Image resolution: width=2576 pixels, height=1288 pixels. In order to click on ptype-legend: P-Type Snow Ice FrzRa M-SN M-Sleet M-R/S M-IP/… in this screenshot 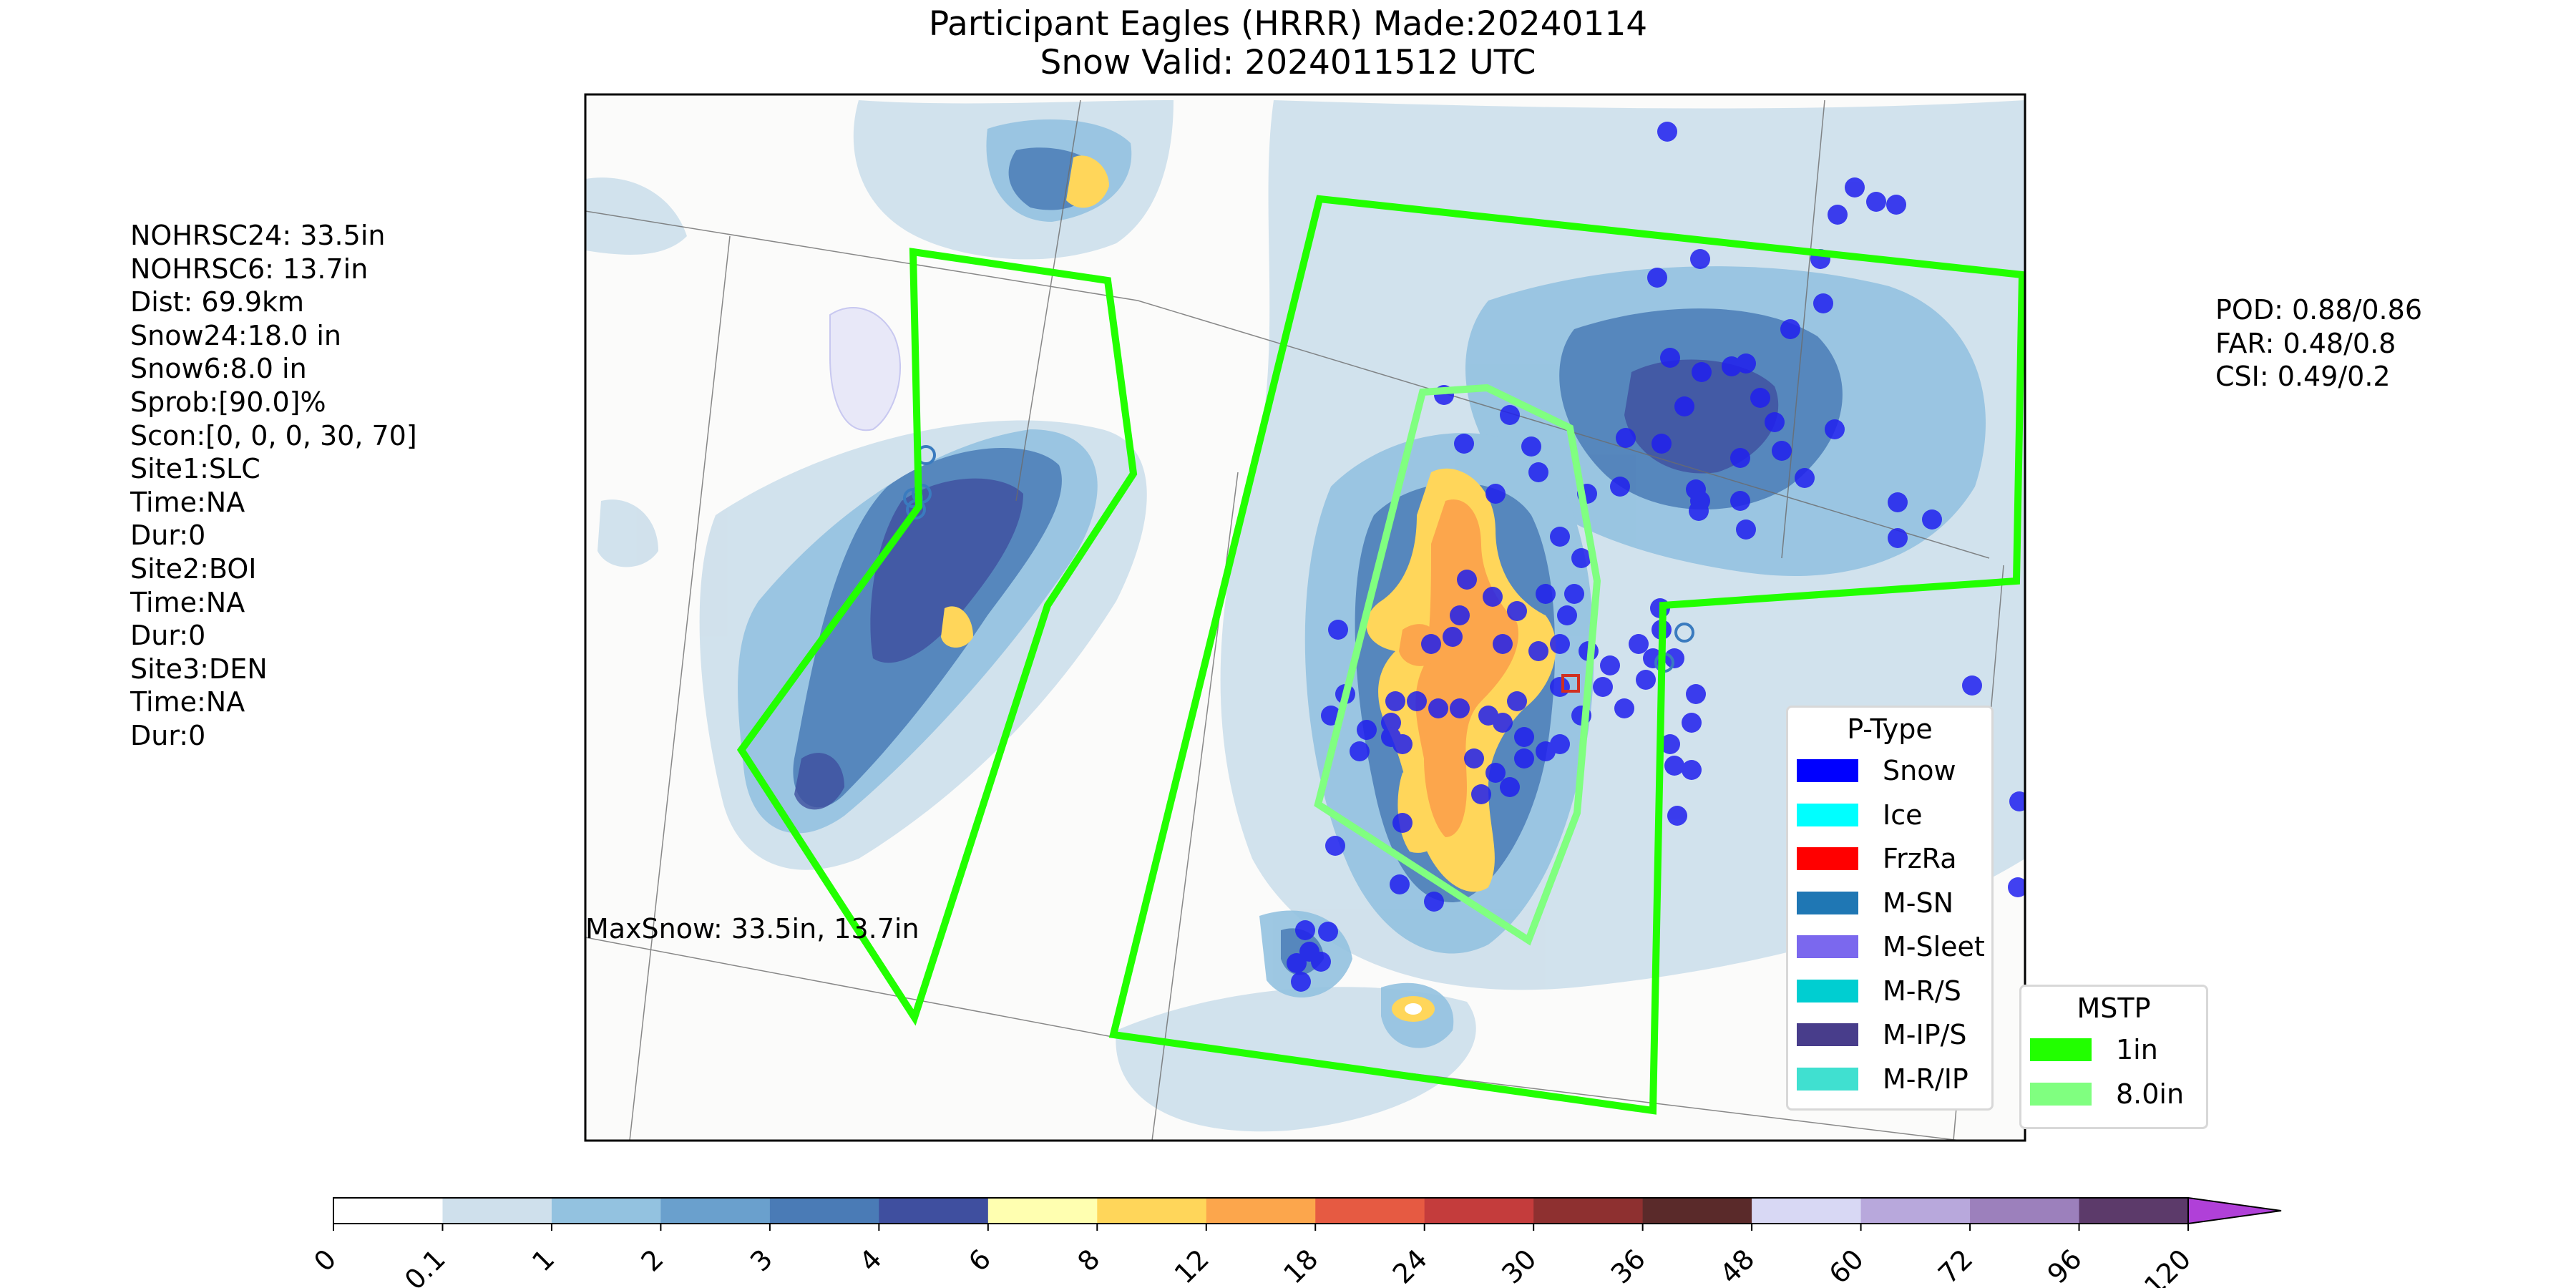, I will do `click(1890, 908)`.